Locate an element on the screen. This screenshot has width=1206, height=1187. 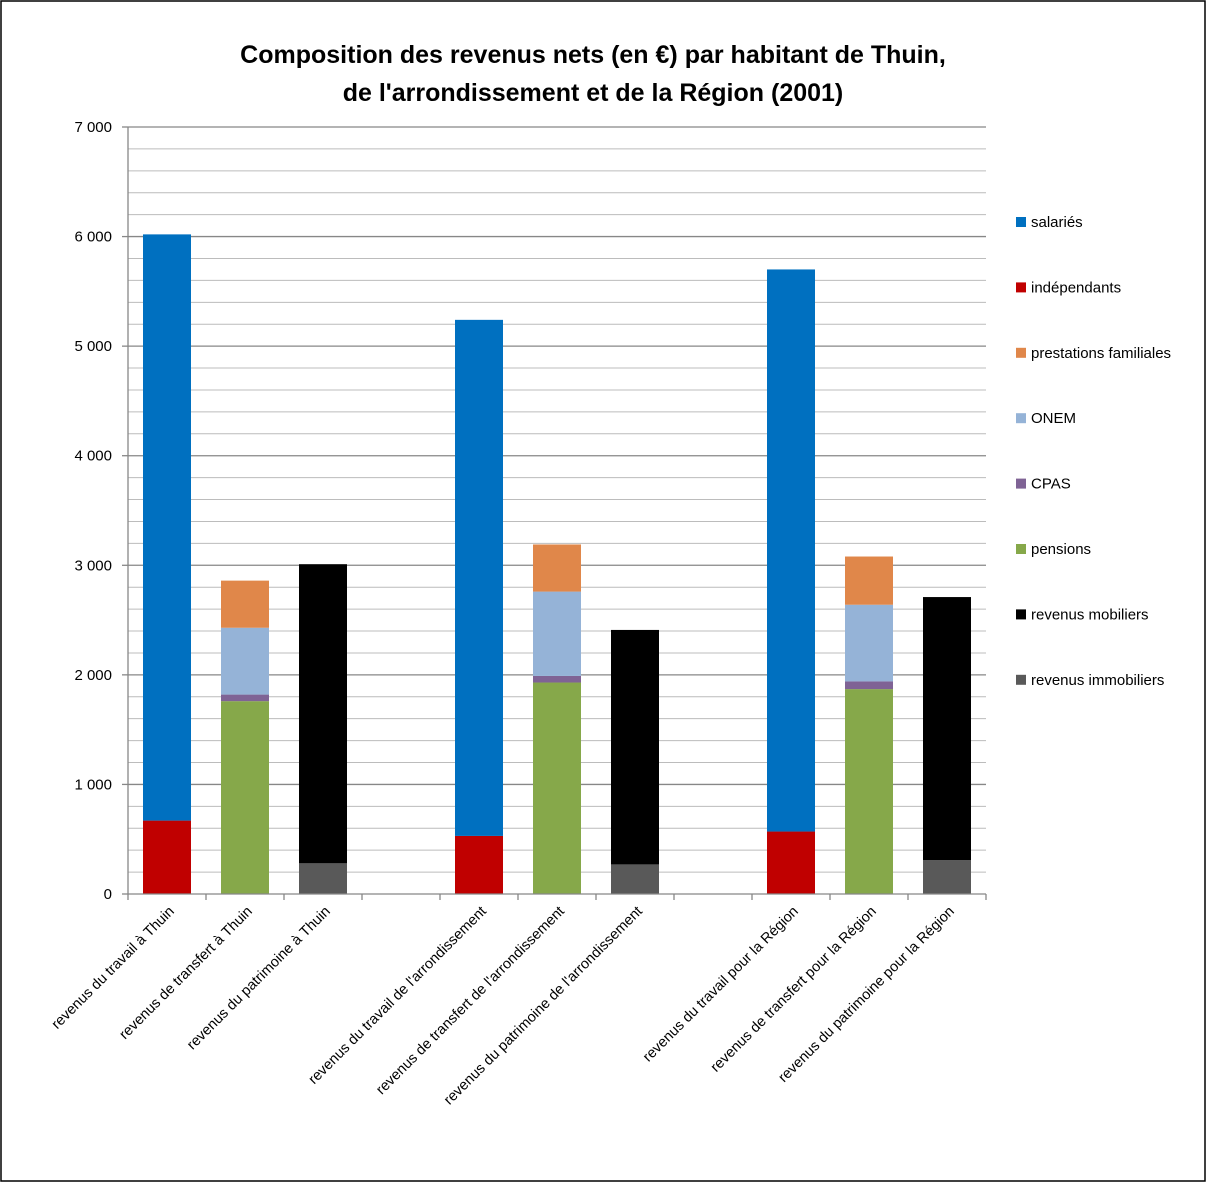
y-tick-label: 5 000 is located at coordinates (93, 346).